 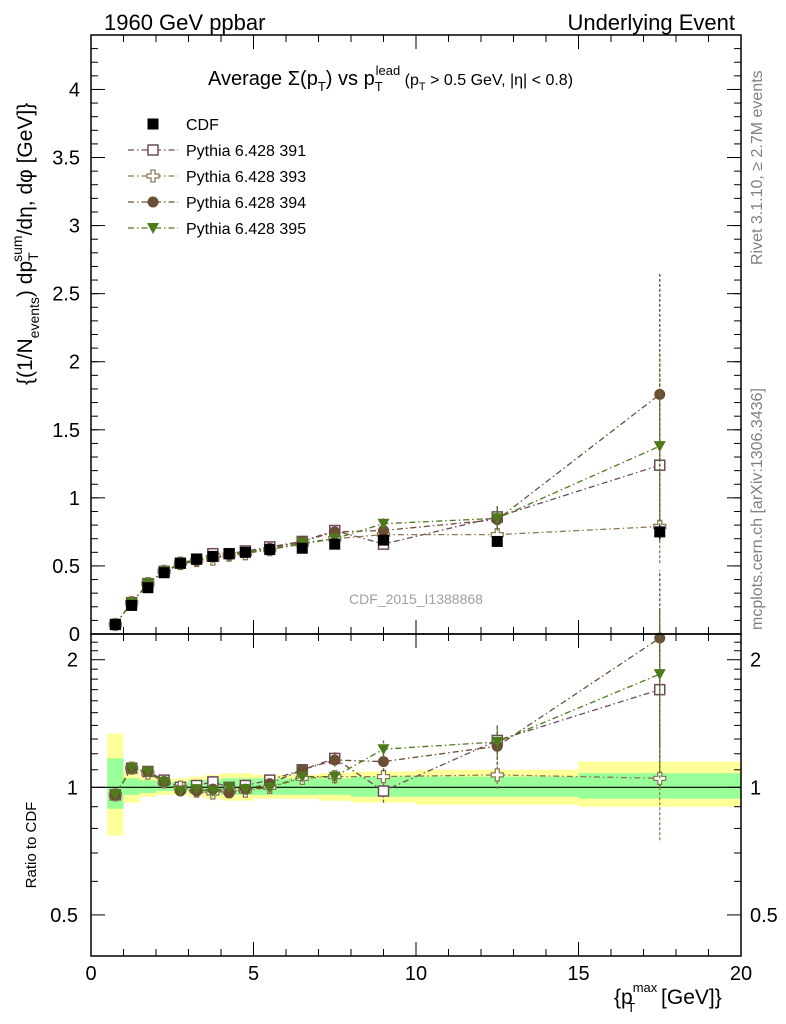 I want to click on ratio-uncertainty-bands, so click(x=416, y=784).